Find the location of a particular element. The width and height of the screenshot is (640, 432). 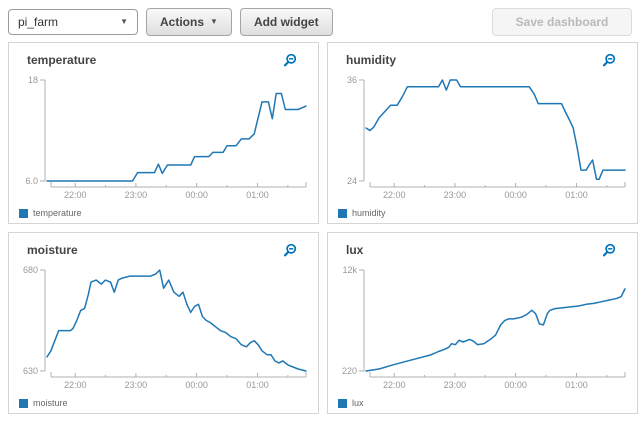

add-widget-button-label: Add widget is located at coordinates (286, 22).